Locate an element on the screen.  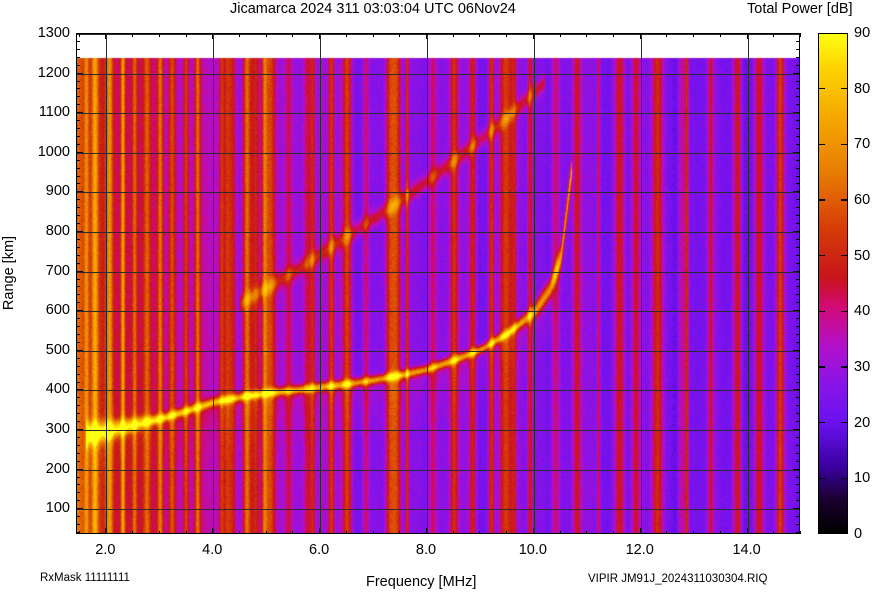
x-tick-label: 2.0 is located at coordinates (105, 550).